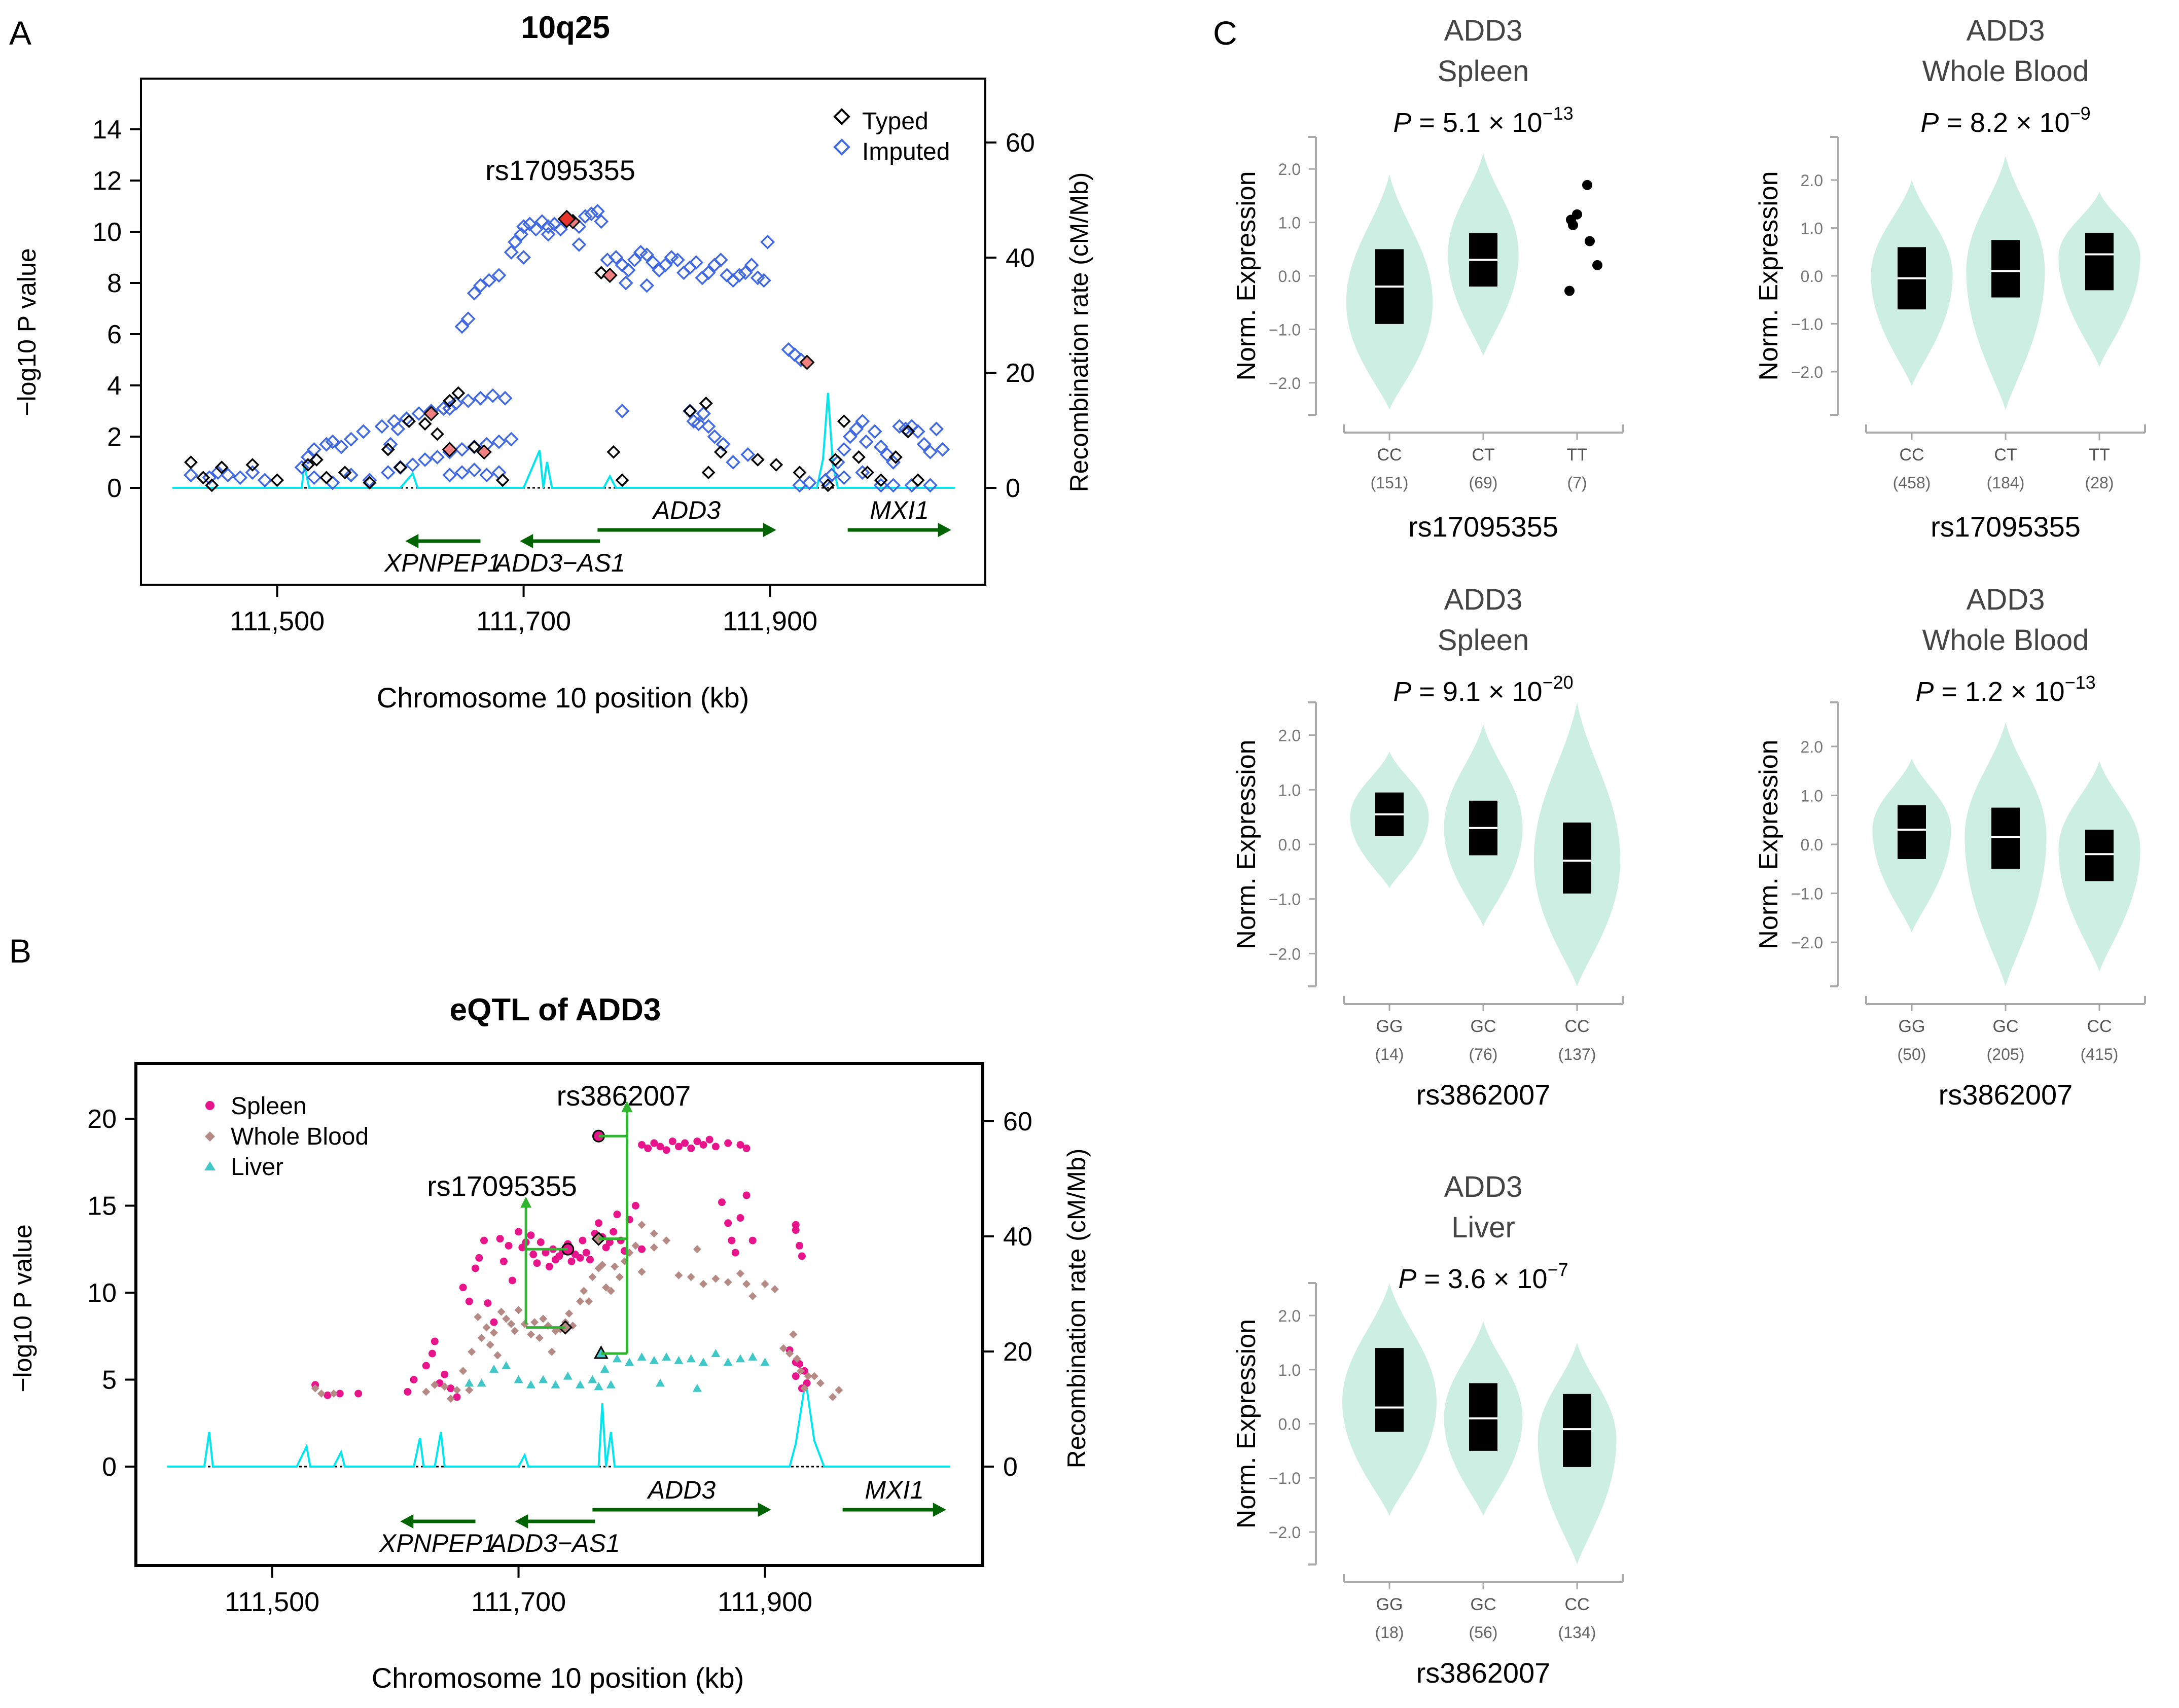  I want to click on gene-label: MXI1, so click(894, 1490).